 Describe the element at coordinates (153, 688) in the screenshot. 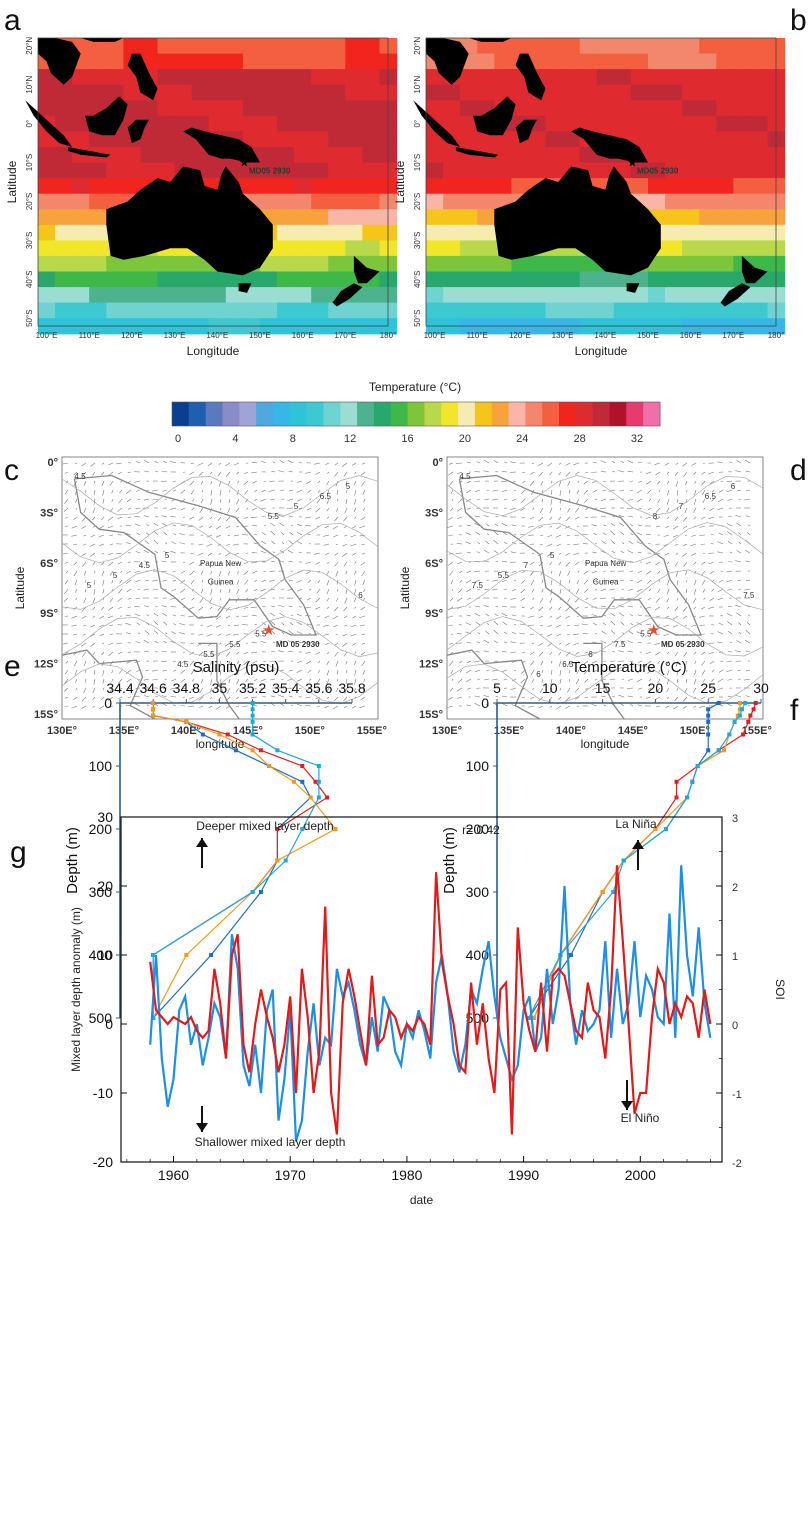

I see `x-tick-label: 34.6` at that location.